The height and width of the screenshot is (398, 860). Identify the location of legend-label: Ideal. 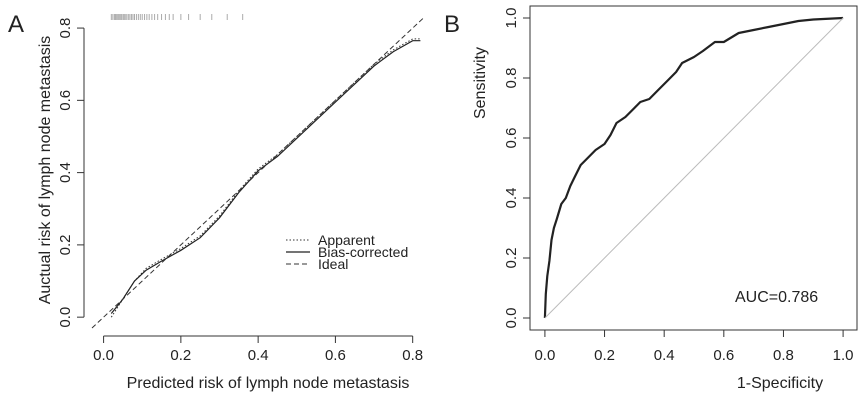
(333, 264).